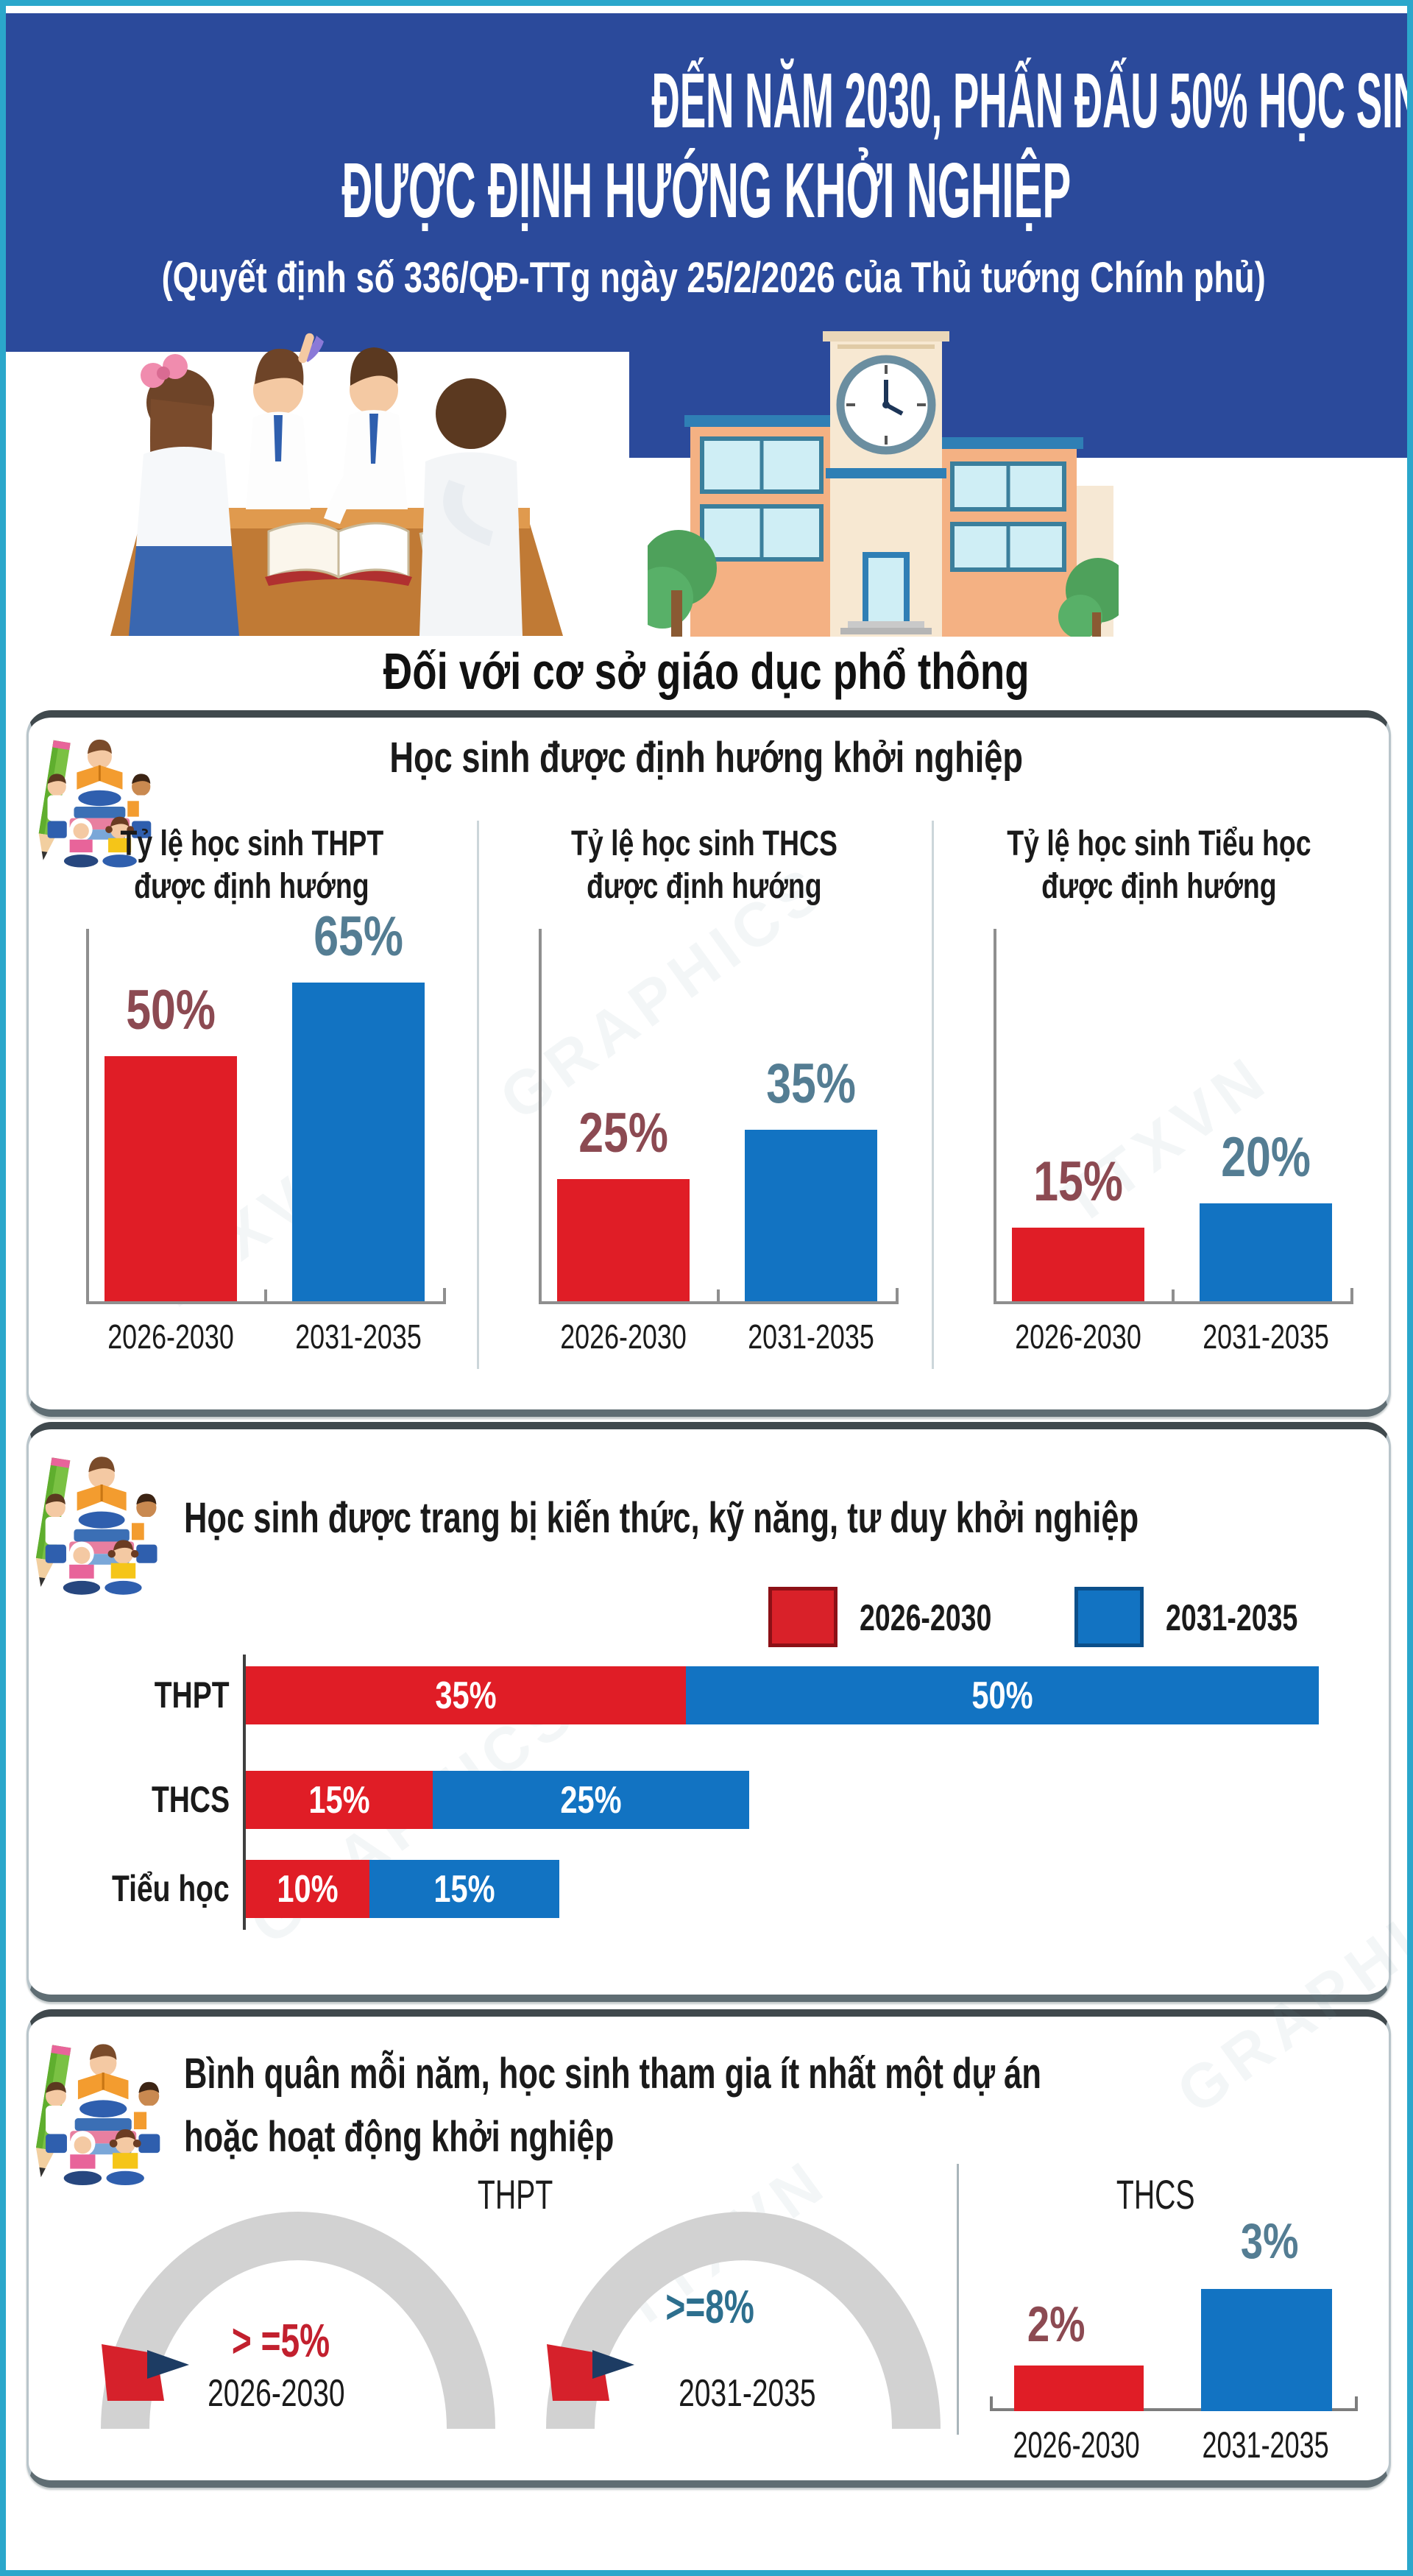  I want to click on students-discussion-art, so click(336, 484).